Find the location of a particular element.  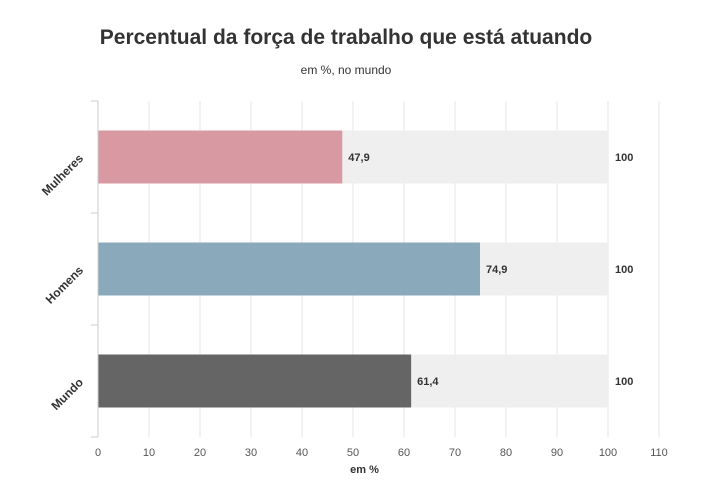

x-tick-label: 10 is located at coordinates (149, 453).